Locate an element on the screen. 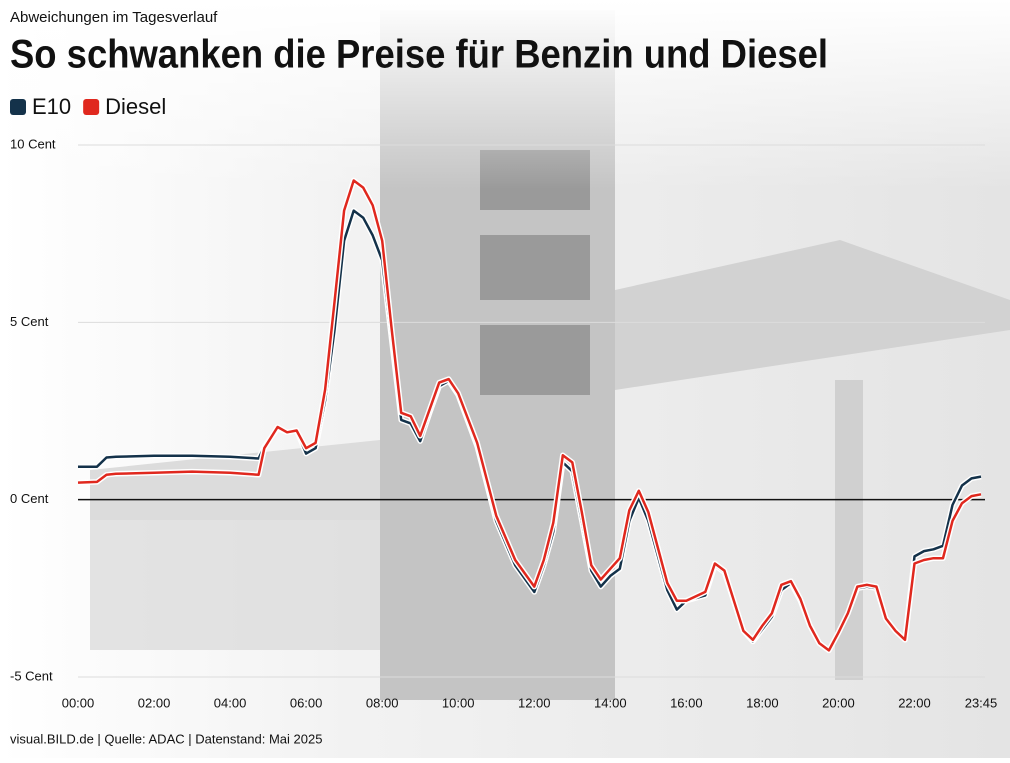 The height and width of the screenshot is (763, 1010). x-tick-label: 20:00 is located at coordinates (838, 702).